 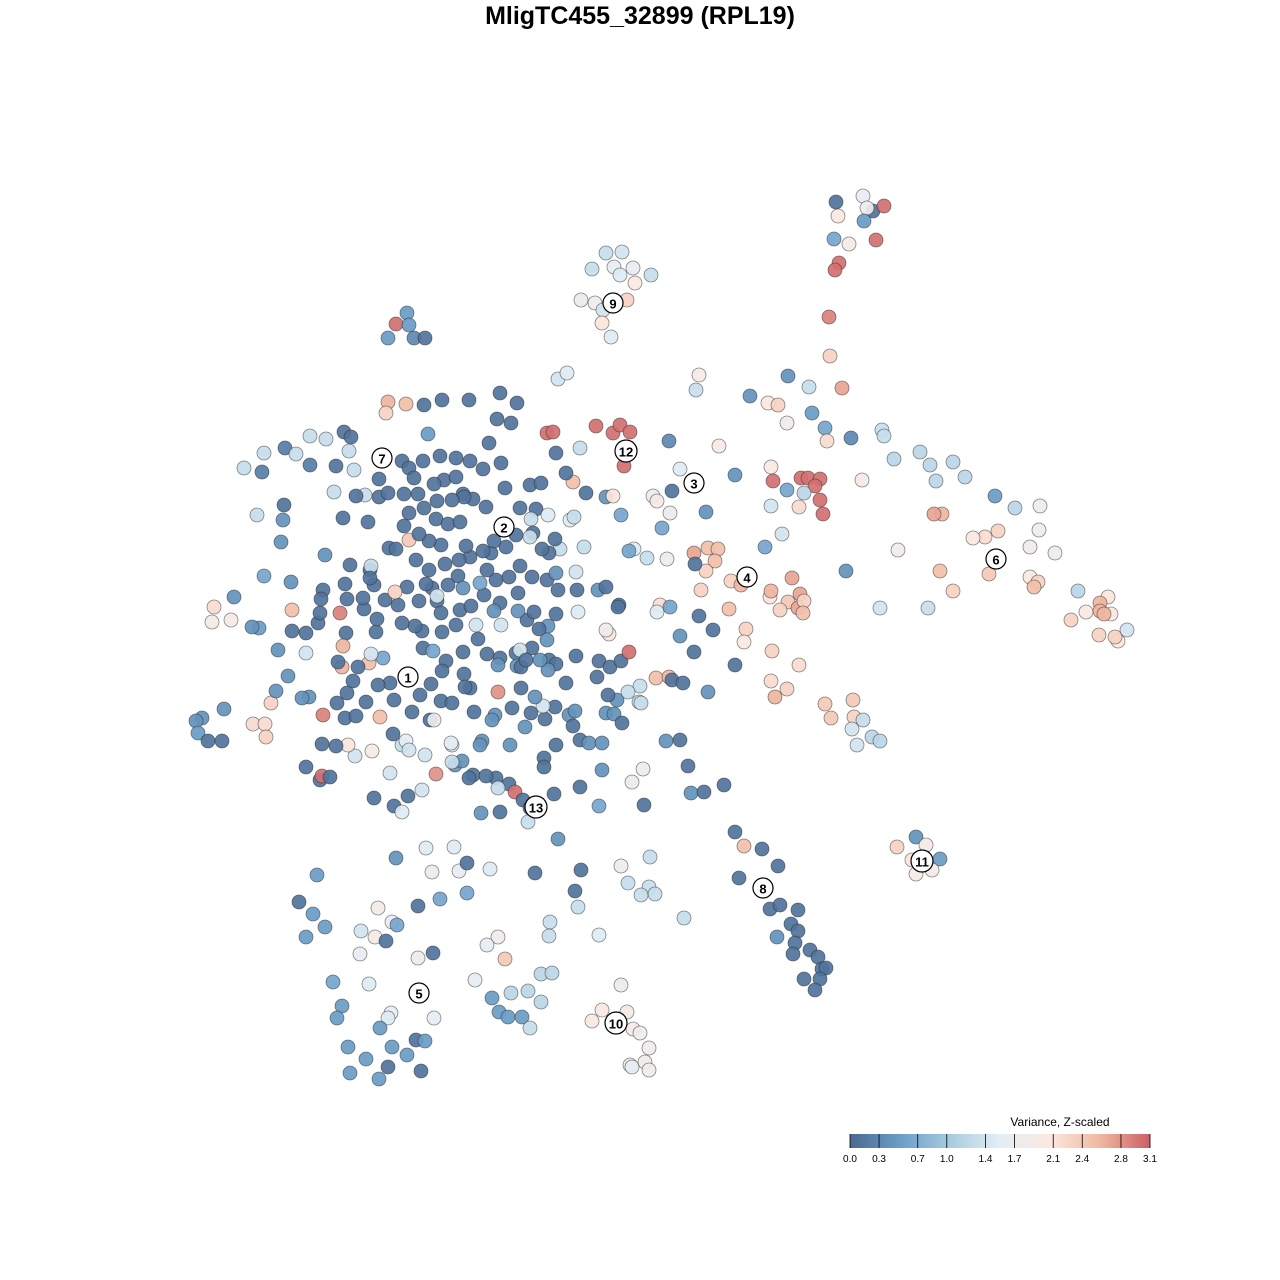 What do you see at coordinates (616, 1024) in the screenshot?
I see `cluster-number: 10` at bounding box center [616, 1024].